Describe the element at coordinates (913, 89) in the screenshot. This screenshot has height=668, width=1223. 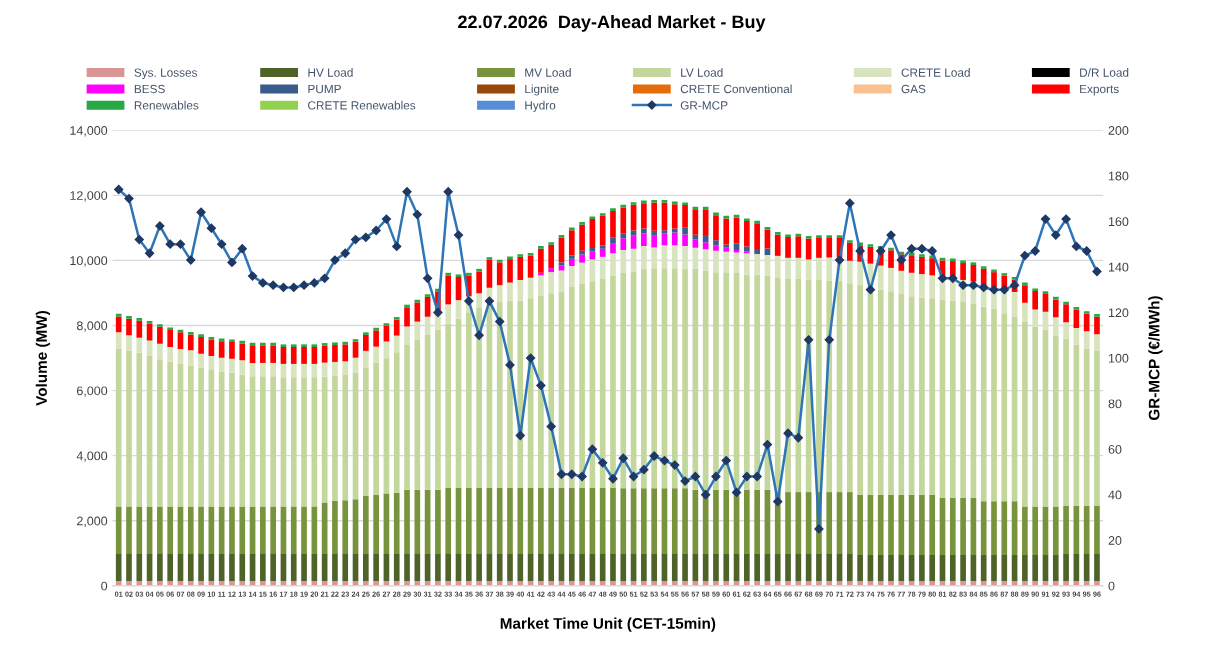
I see `legend-label: GAS` at that location.